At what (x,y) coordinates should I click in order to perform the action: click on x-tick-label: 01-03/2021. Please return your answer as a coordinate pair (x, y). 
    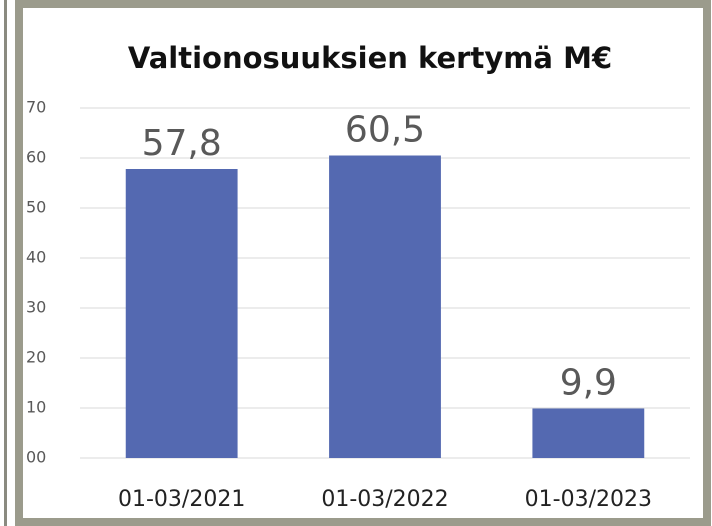
    Looking at the image, I should click on (181, 499).